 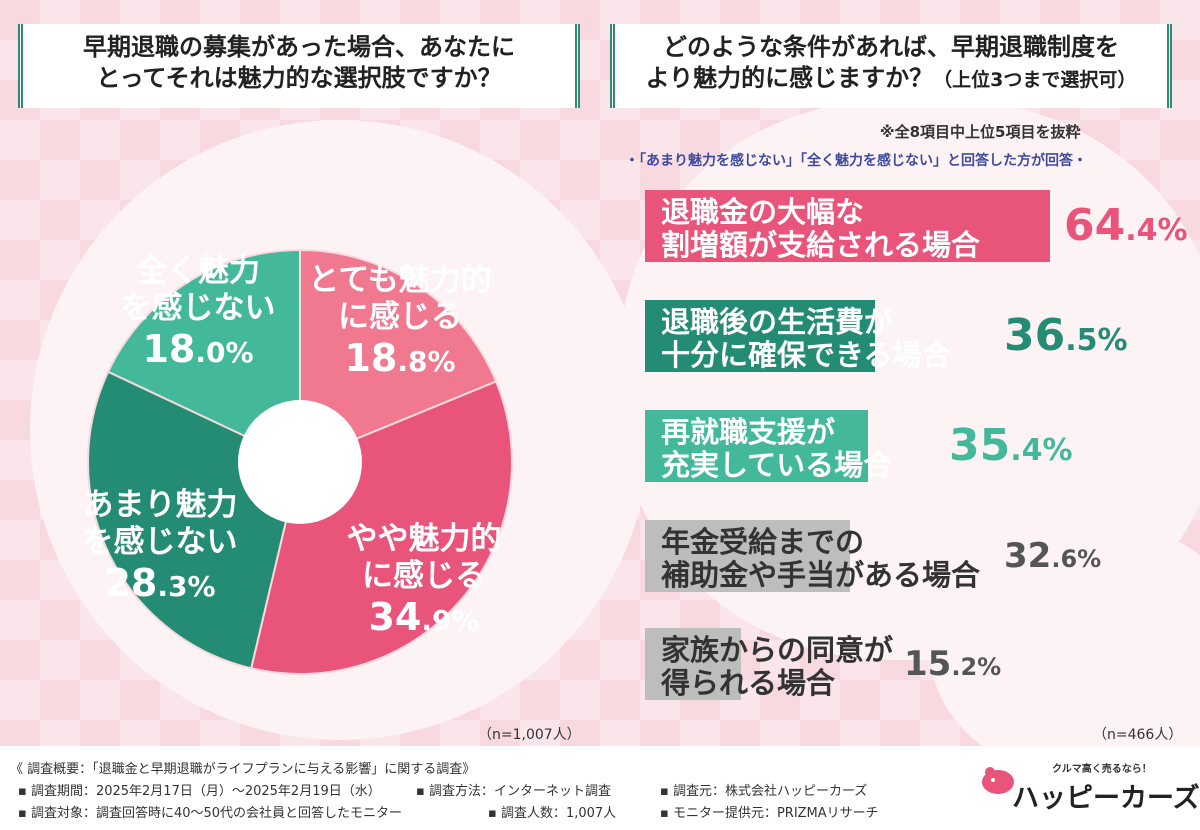 I want to click on pie-label-value-0: 18.8%, so click(x=400, y=358).